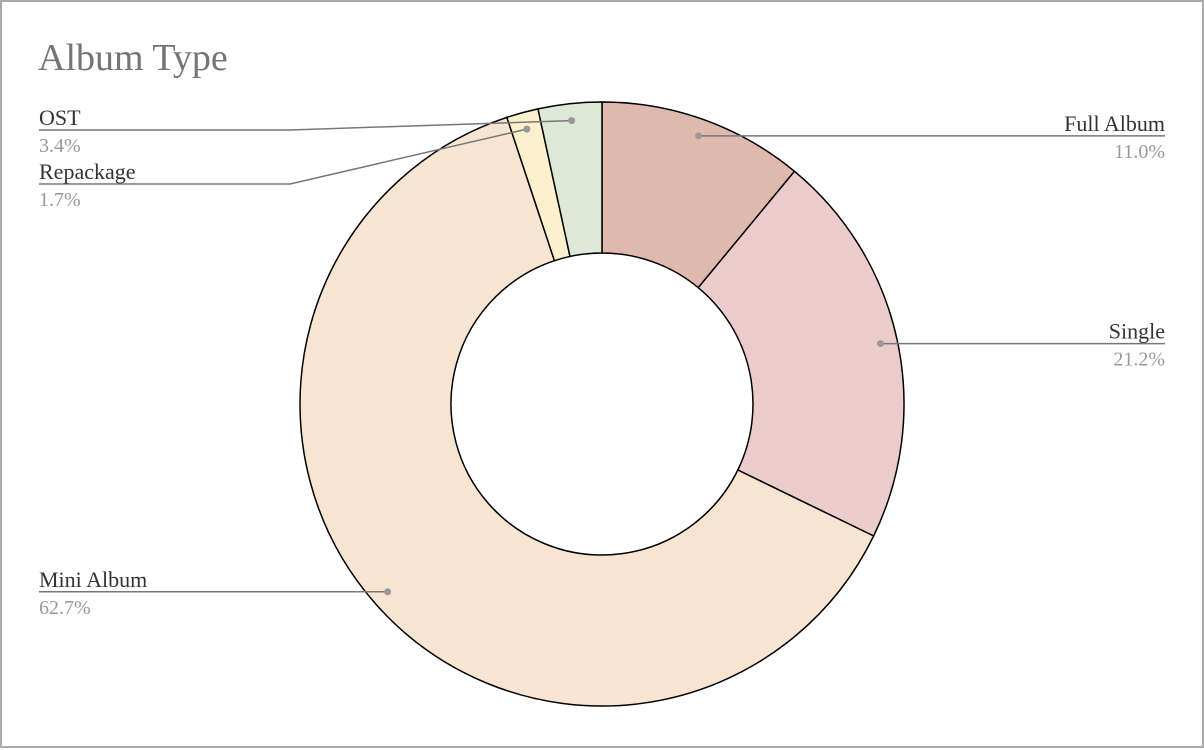 Image resolution: width=1204 pixels, height=750 pixels. I want to click on slice-percent: 1.7%, so click(60, 200).